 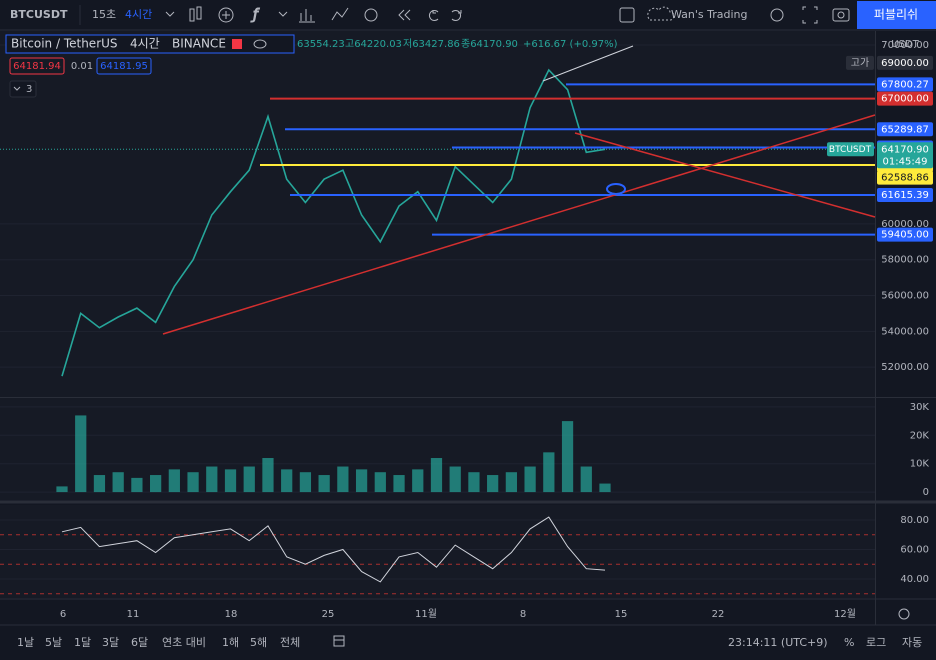 I want to click on redo-icon, so click(x=456, y=15).